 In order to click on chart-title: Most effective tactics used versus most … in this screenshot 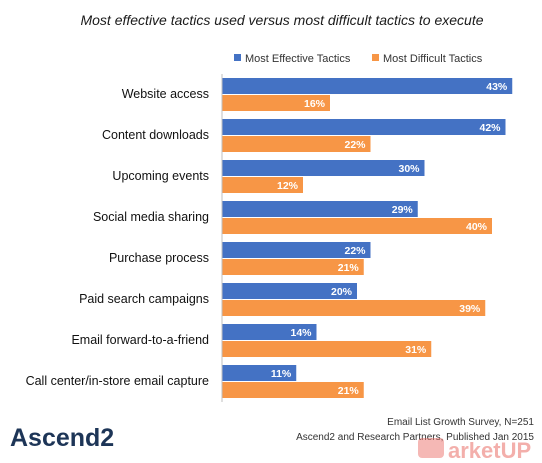, I will do `click(281, 20)`.